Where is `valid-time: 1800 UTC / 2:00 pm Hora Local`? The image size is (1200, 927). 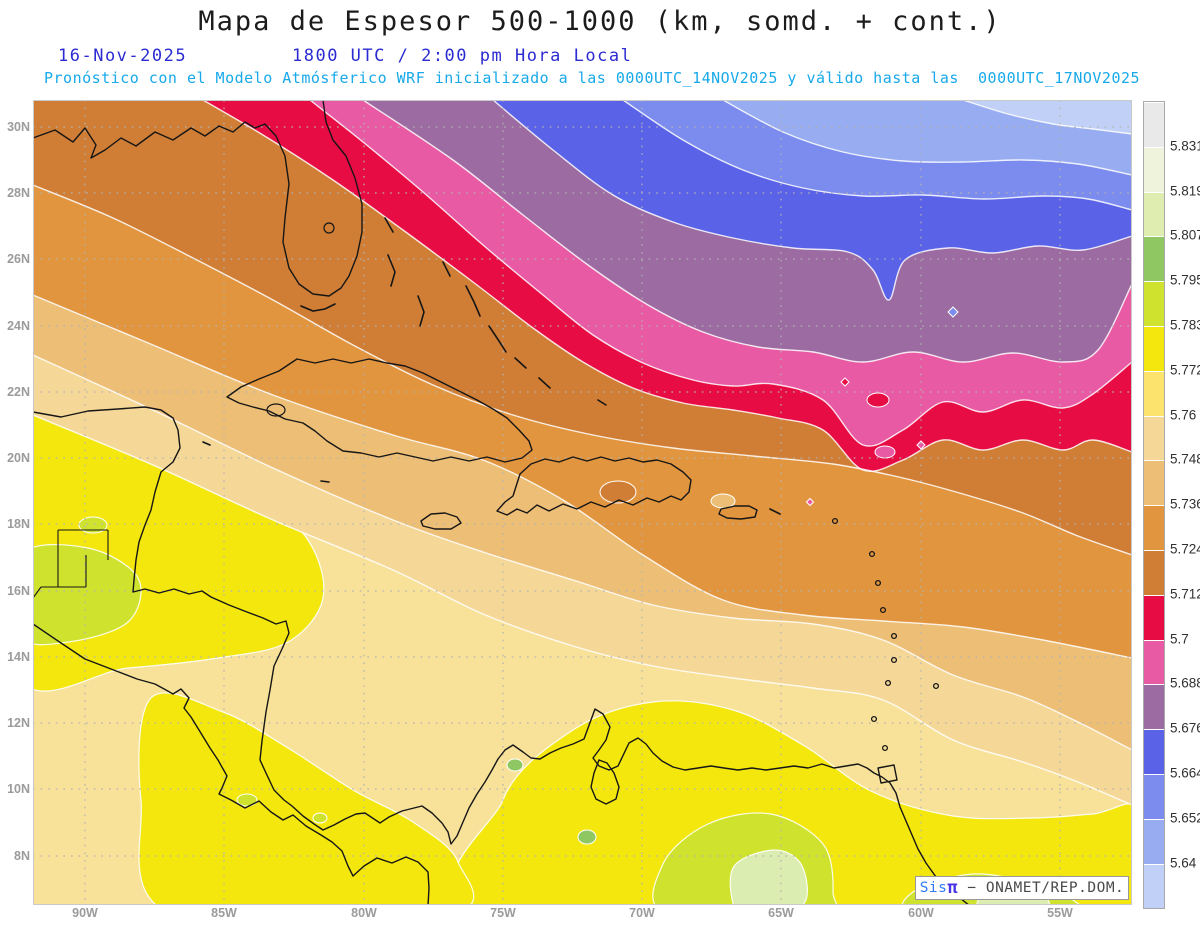
valid-time: 1800 UTC / 2:00 pm Hora Local is located at coordinates (462, 56).